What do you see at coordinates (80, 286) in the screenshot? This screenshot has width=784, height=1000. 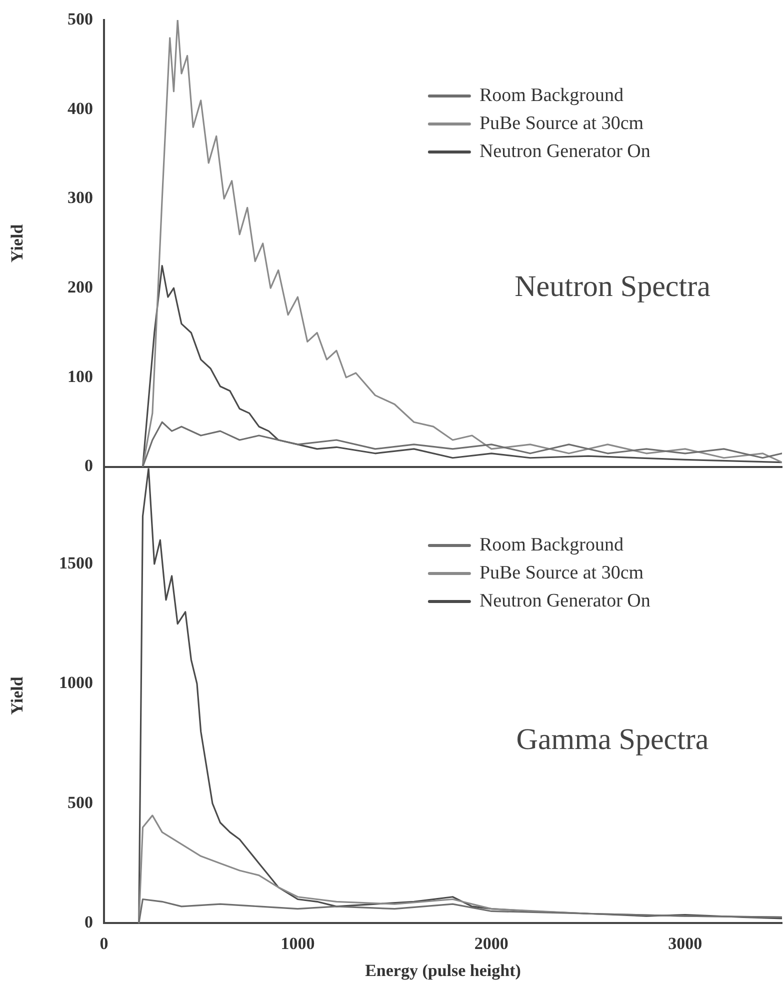 I see `y-tick-label: 200` at bounding box center [80, 286].